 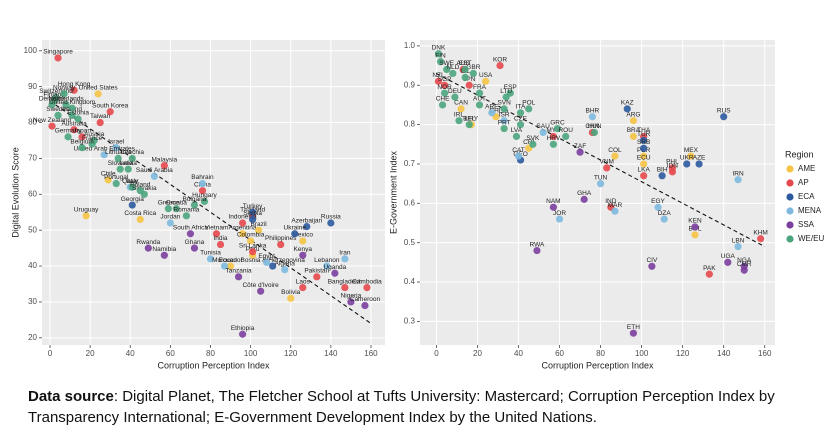 What do you see at coordinates (94, 134) in the screenshot?
I see `point-label: Austria` at bounding box center [94, 134].